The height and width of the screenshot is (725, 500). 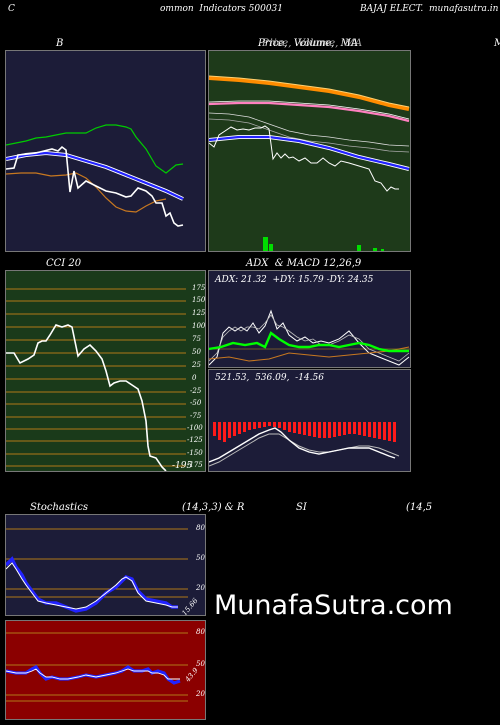 I want to click on bollinger-upper-band, so click(x=95, y=149).